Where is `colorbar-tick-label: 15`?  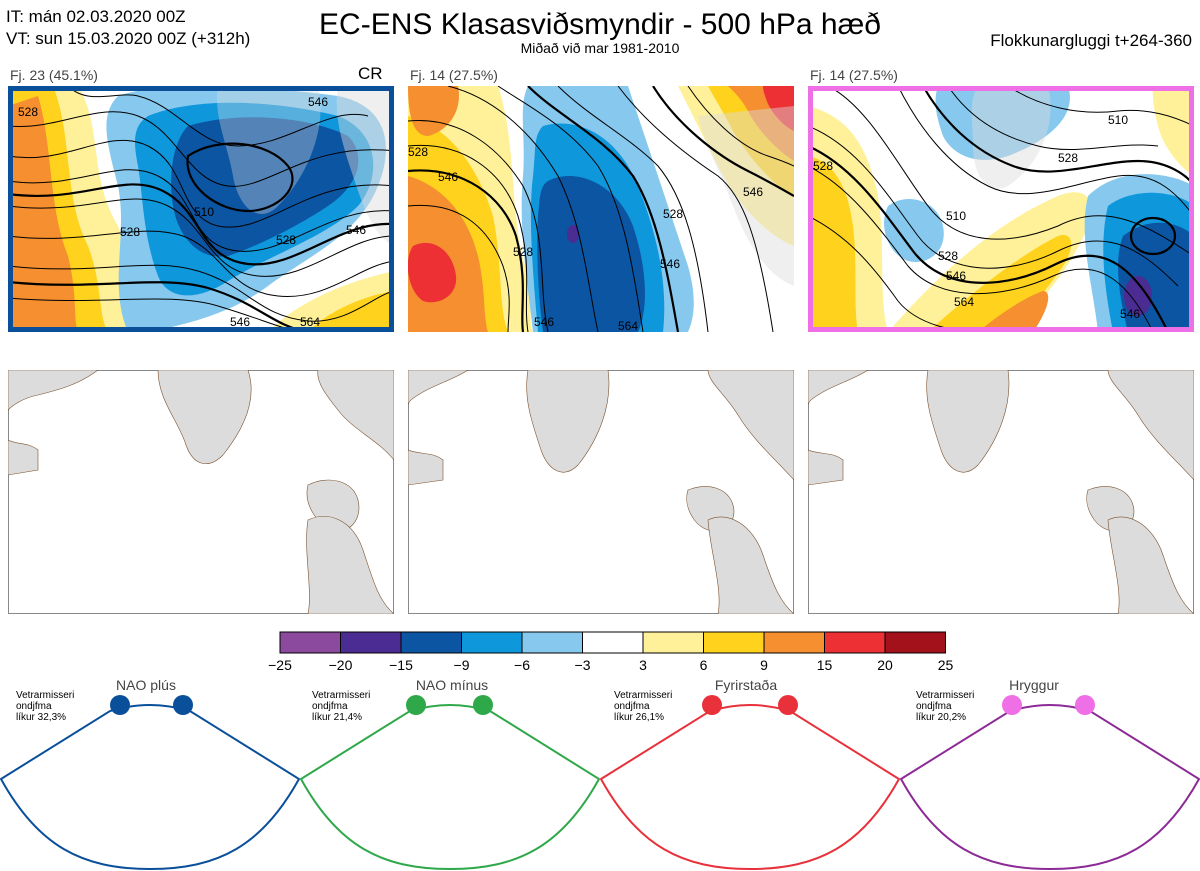 colorbar-tick-label: 15 is located at coordinates (825, 665).